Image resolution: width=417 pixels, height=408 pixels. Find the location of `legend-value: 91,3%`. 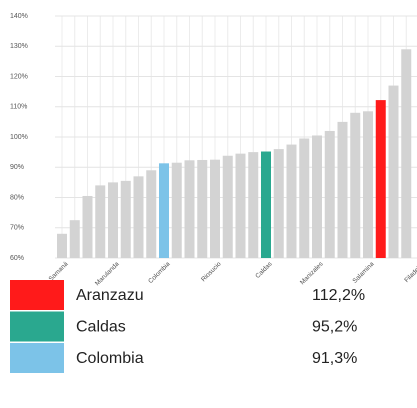

legend-value: 91,3% is located at coordinates (334, 358).